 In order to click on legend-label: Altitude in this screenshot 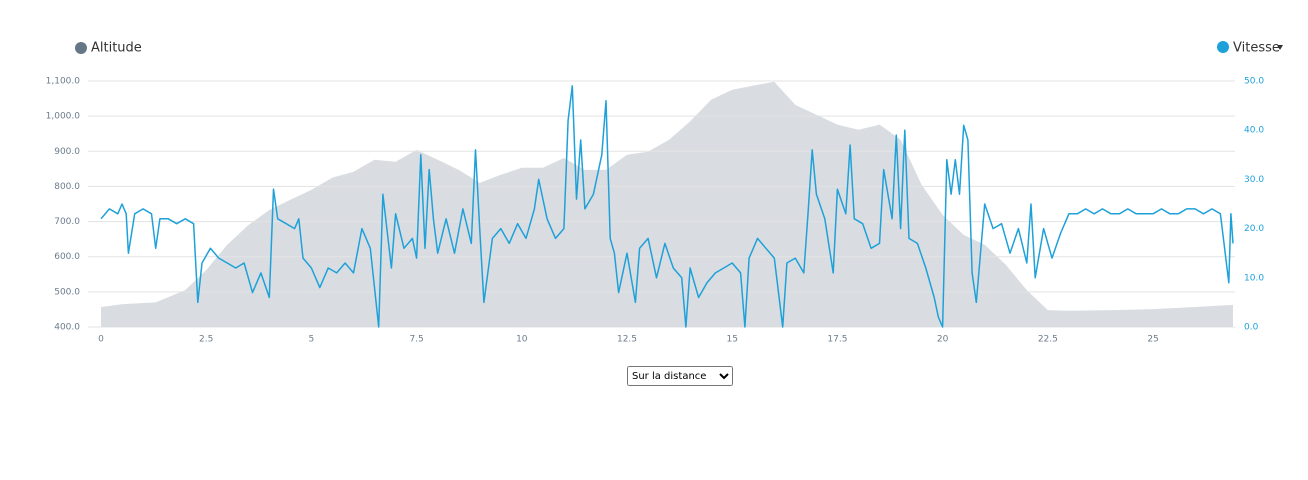, I will do `click(116, 48)`.